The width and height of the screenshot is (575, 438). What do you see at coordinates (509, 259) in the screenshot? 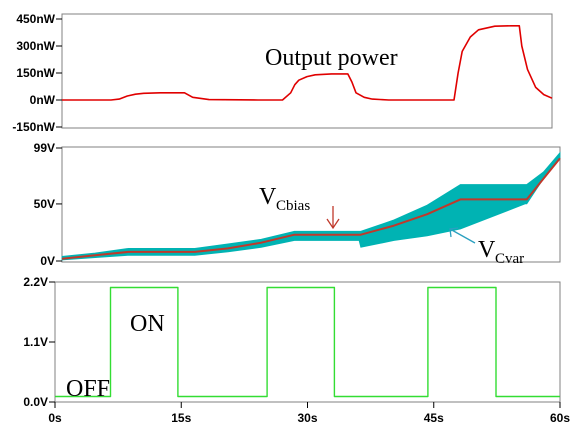
I see `vcvar-subscript: Cvar` at bounding box center [509, 259].